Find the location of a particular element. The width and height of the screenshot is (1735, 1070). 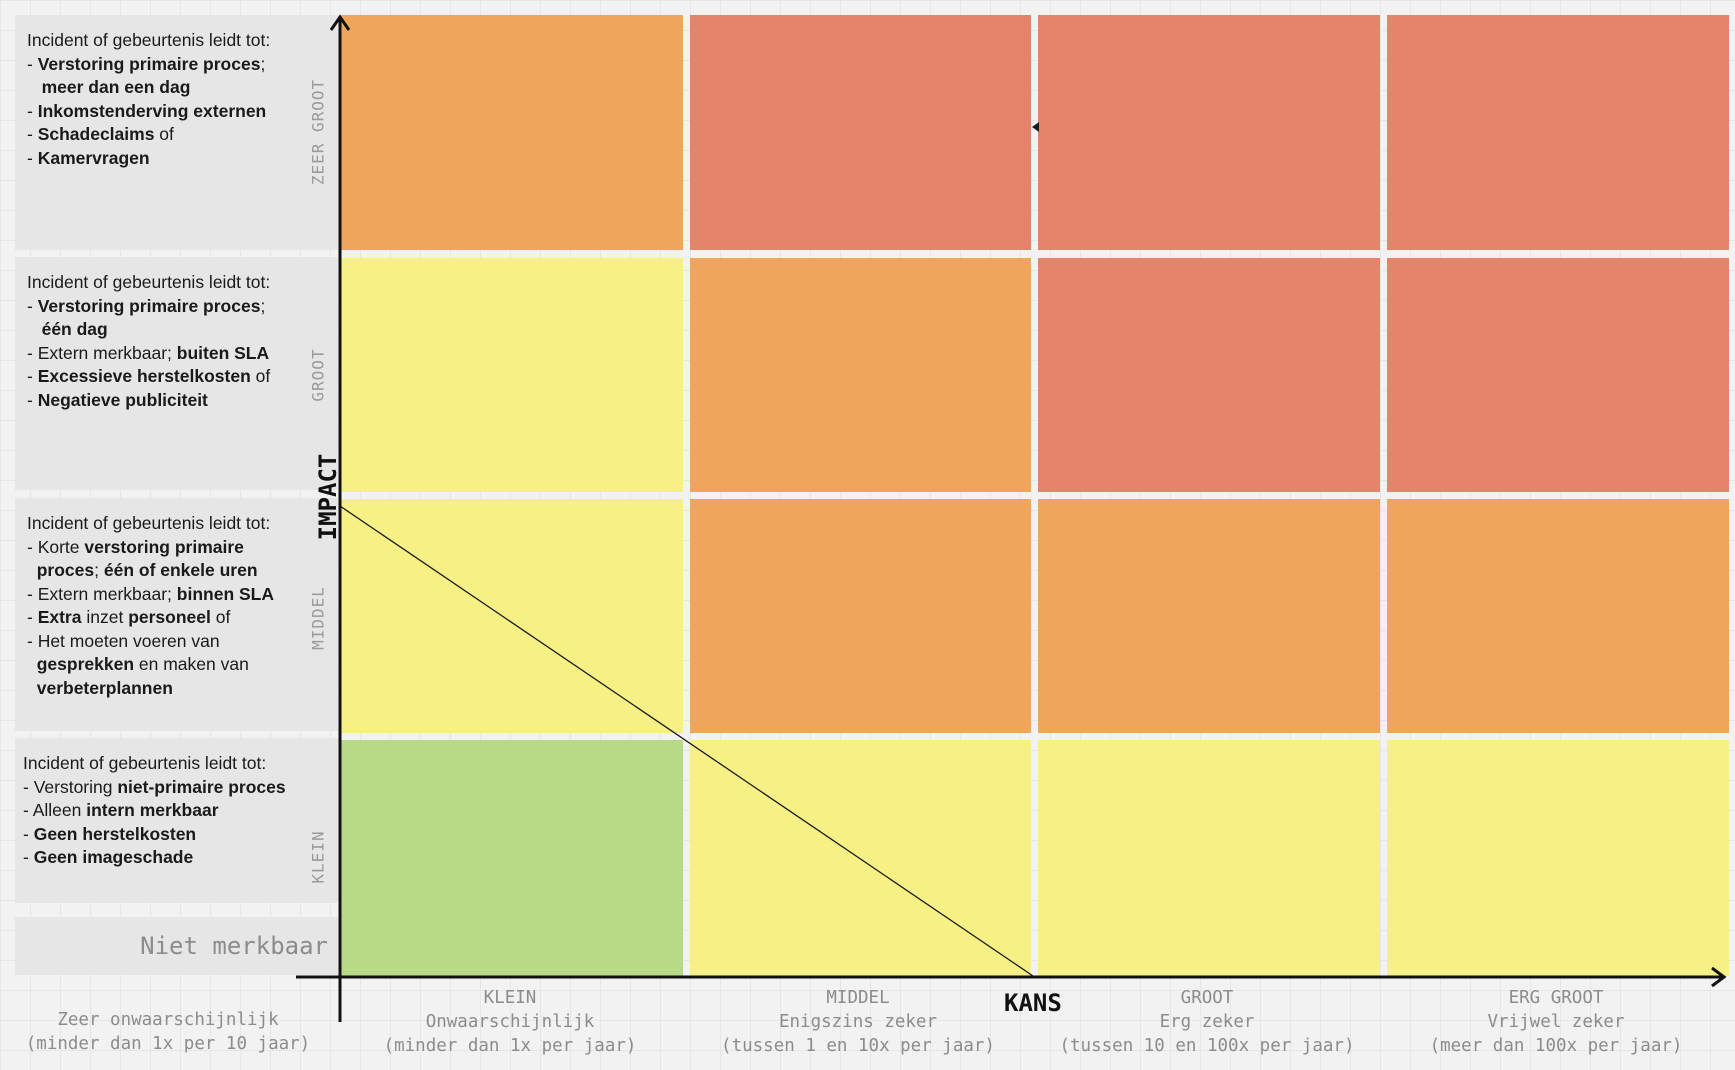

description-line: - Excessieve herstelkosten of is located at coordinates (177, 377).